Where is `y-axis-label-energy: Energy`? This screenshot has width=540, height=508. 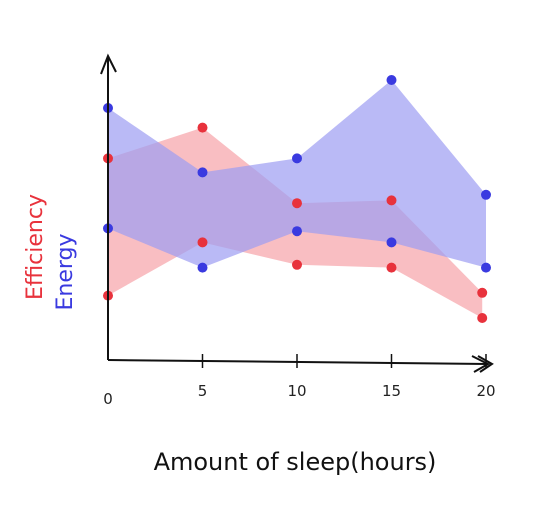
y-axis-label-energy: Energy is located at coordinates (65, 271).